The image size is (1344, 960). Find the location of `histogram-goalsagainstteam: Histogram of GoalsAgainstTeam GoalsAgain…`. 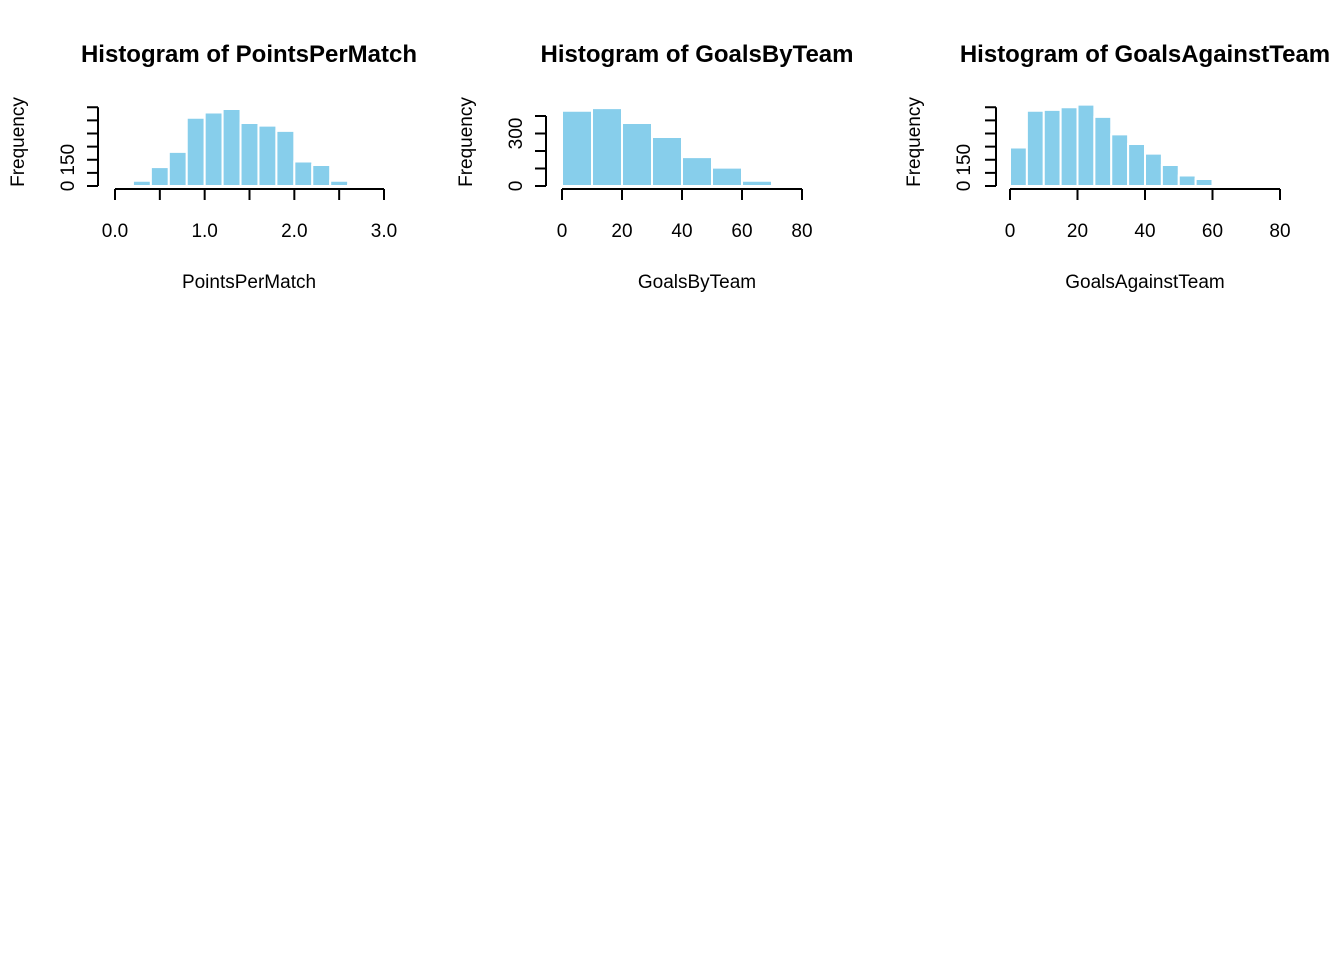

histogram-goalsagainstteam: Histogram of GoalsAgainstTeam GoalsAgain… is located at coordinates (1117, 167).